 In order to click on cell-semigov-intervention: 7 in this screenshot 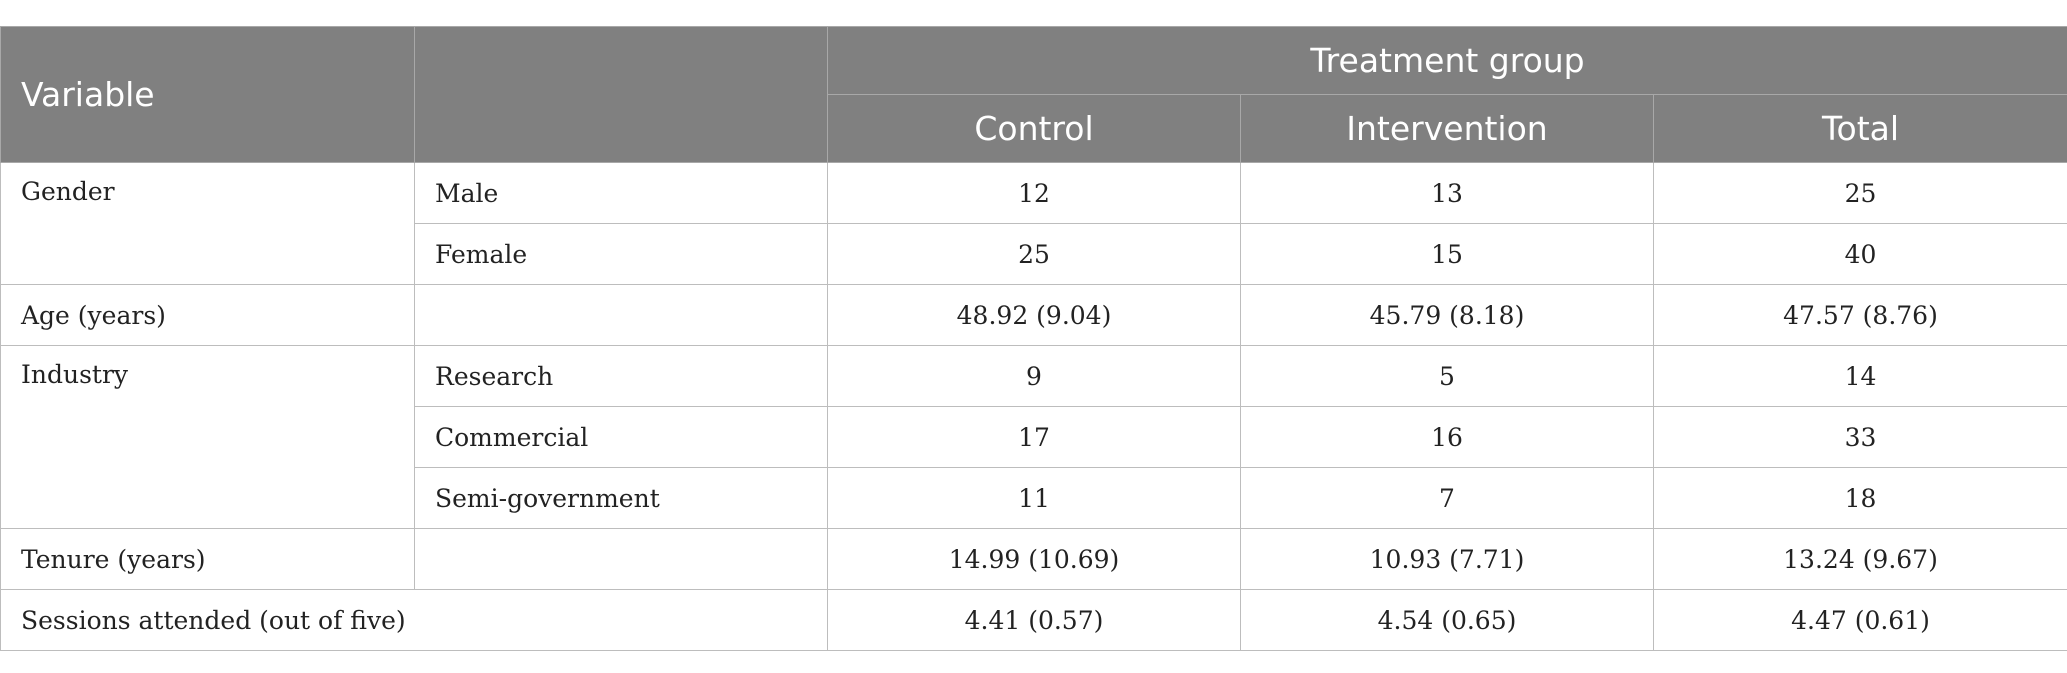, I will do `click(1447, 498)`.